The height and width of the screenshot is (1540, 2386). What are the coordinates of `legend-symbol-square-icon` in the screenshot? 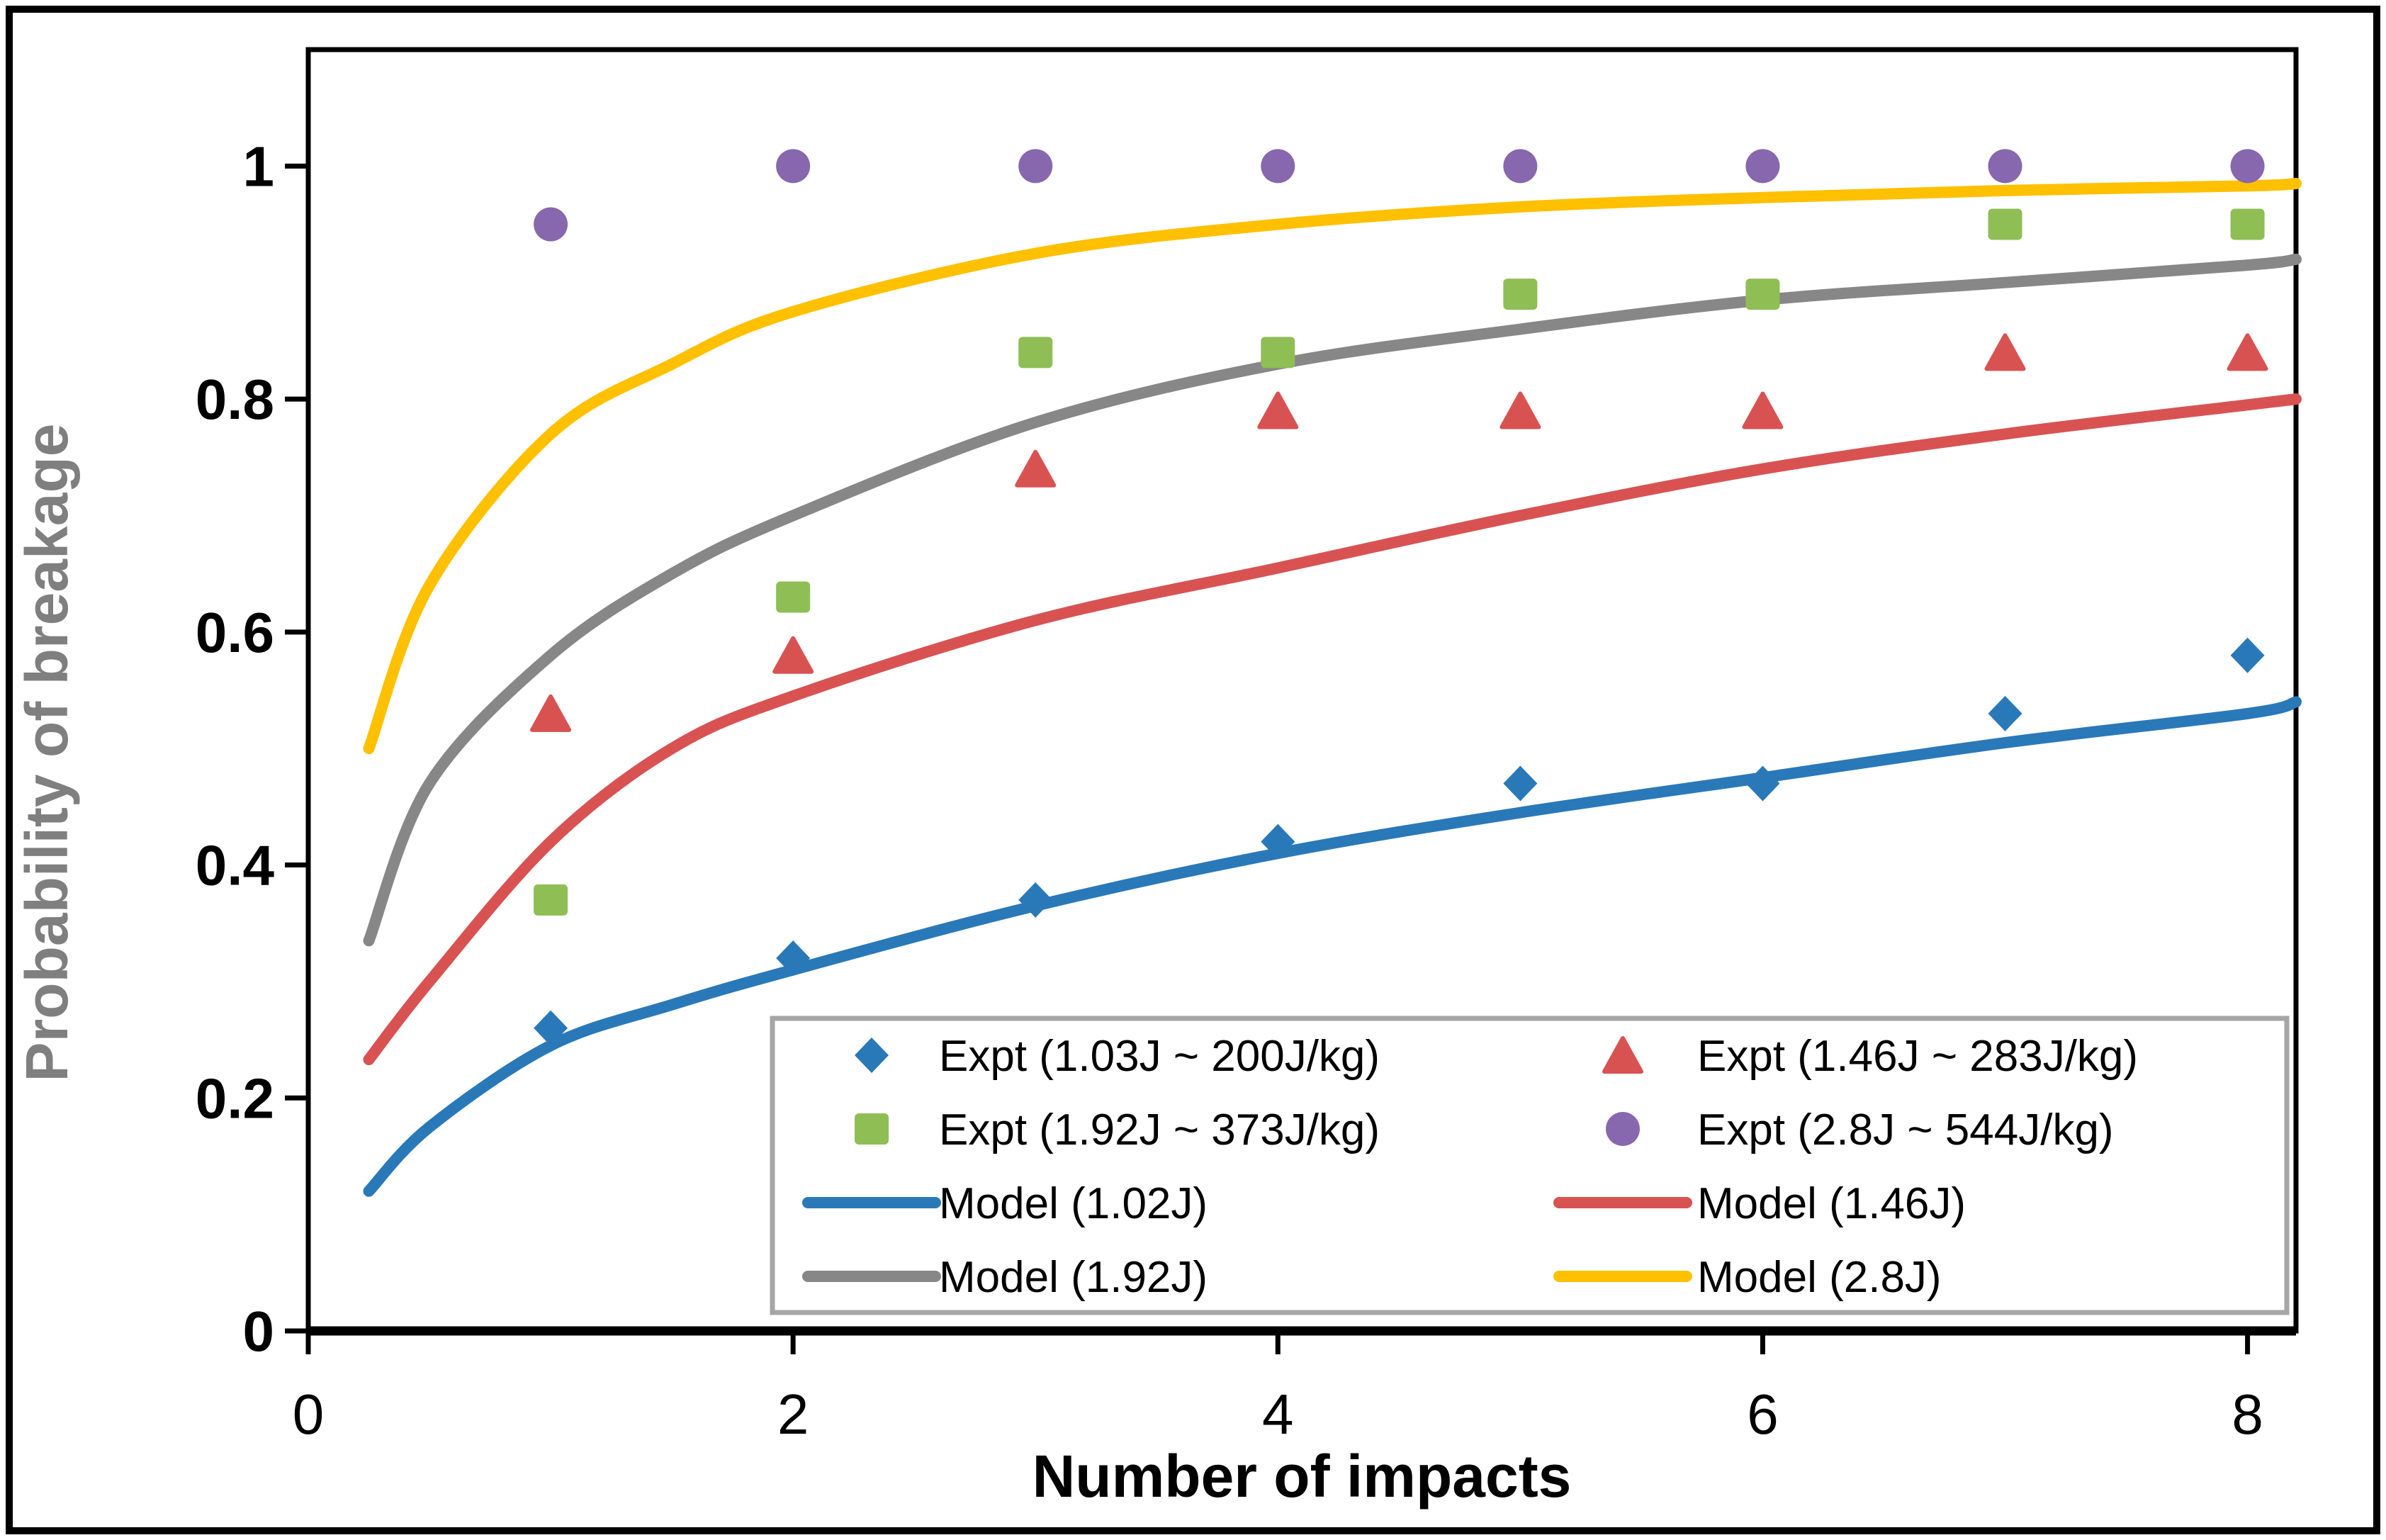 It's located at (872, 1129).